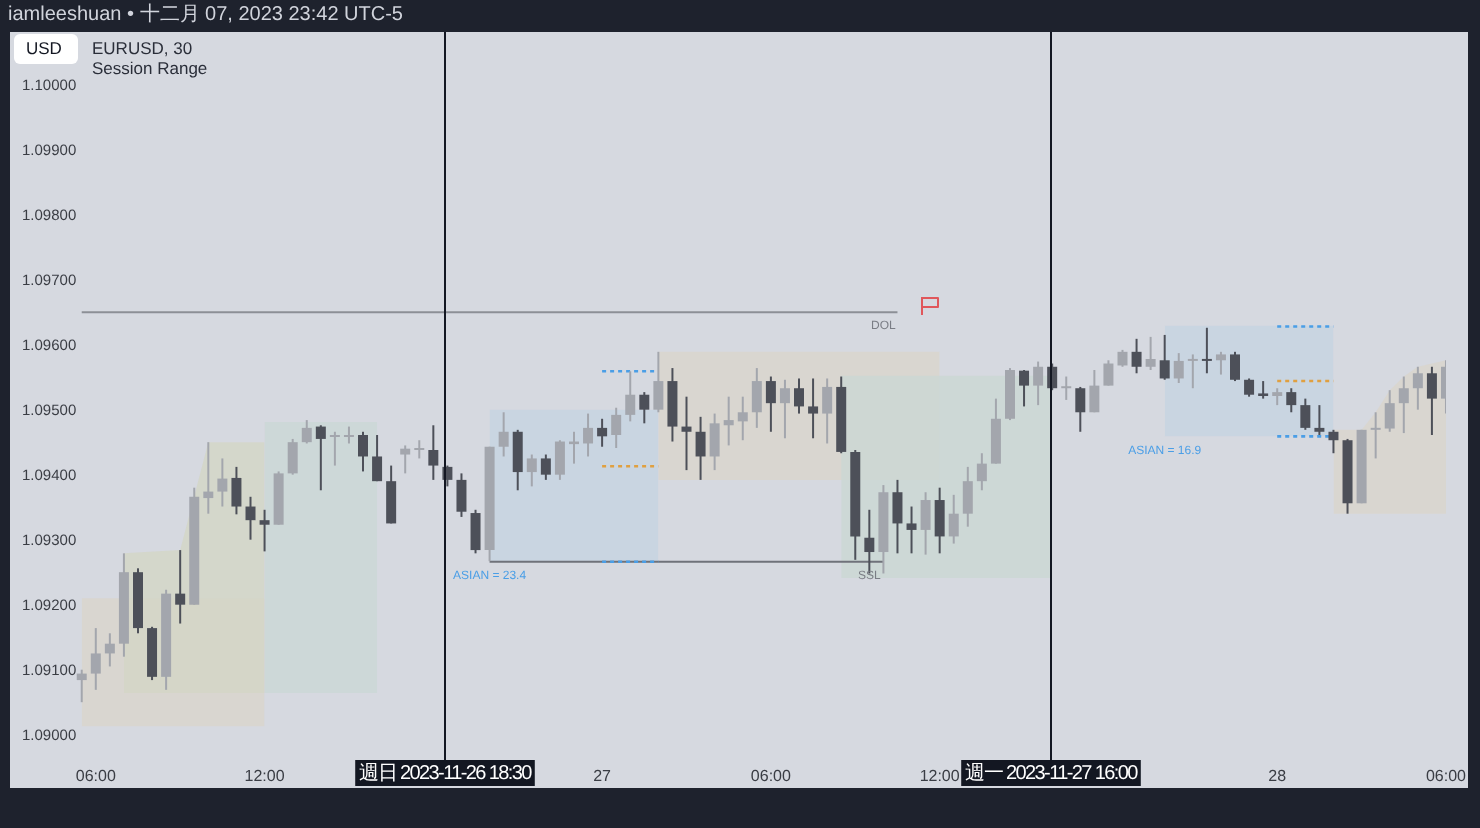 Image resolution: width=1480 pixels, height=828 pixels. Describe the element at coordinates (603, 775) in the screenshot. I see `x-tick-label: 27` at that location.